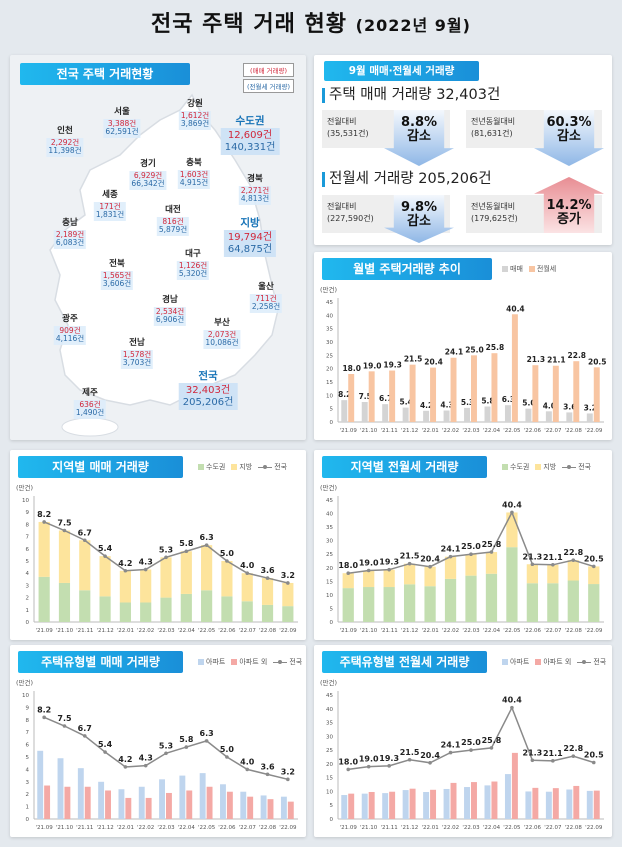 The image size is (622, 847). I want to click on y-tick-label: 45, so click(329, 501).